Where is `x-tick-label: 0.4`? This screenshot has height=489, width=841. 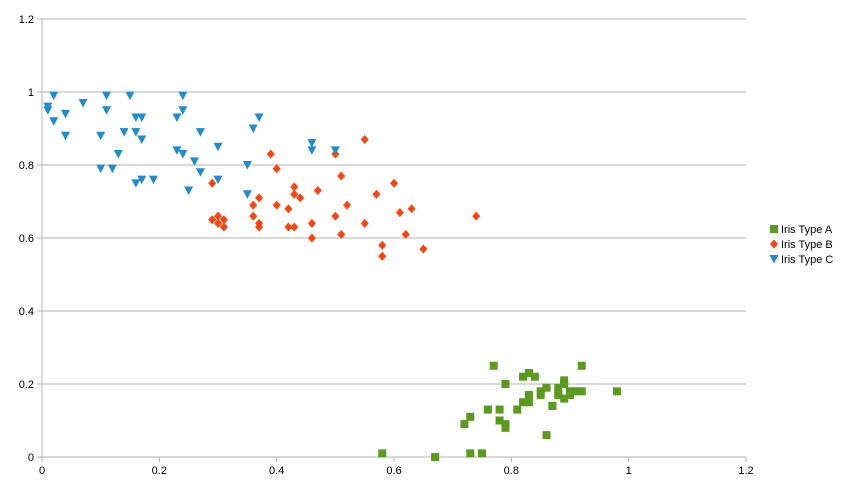 x-tick-label: 0.4 is located at coordinates (276, 471).